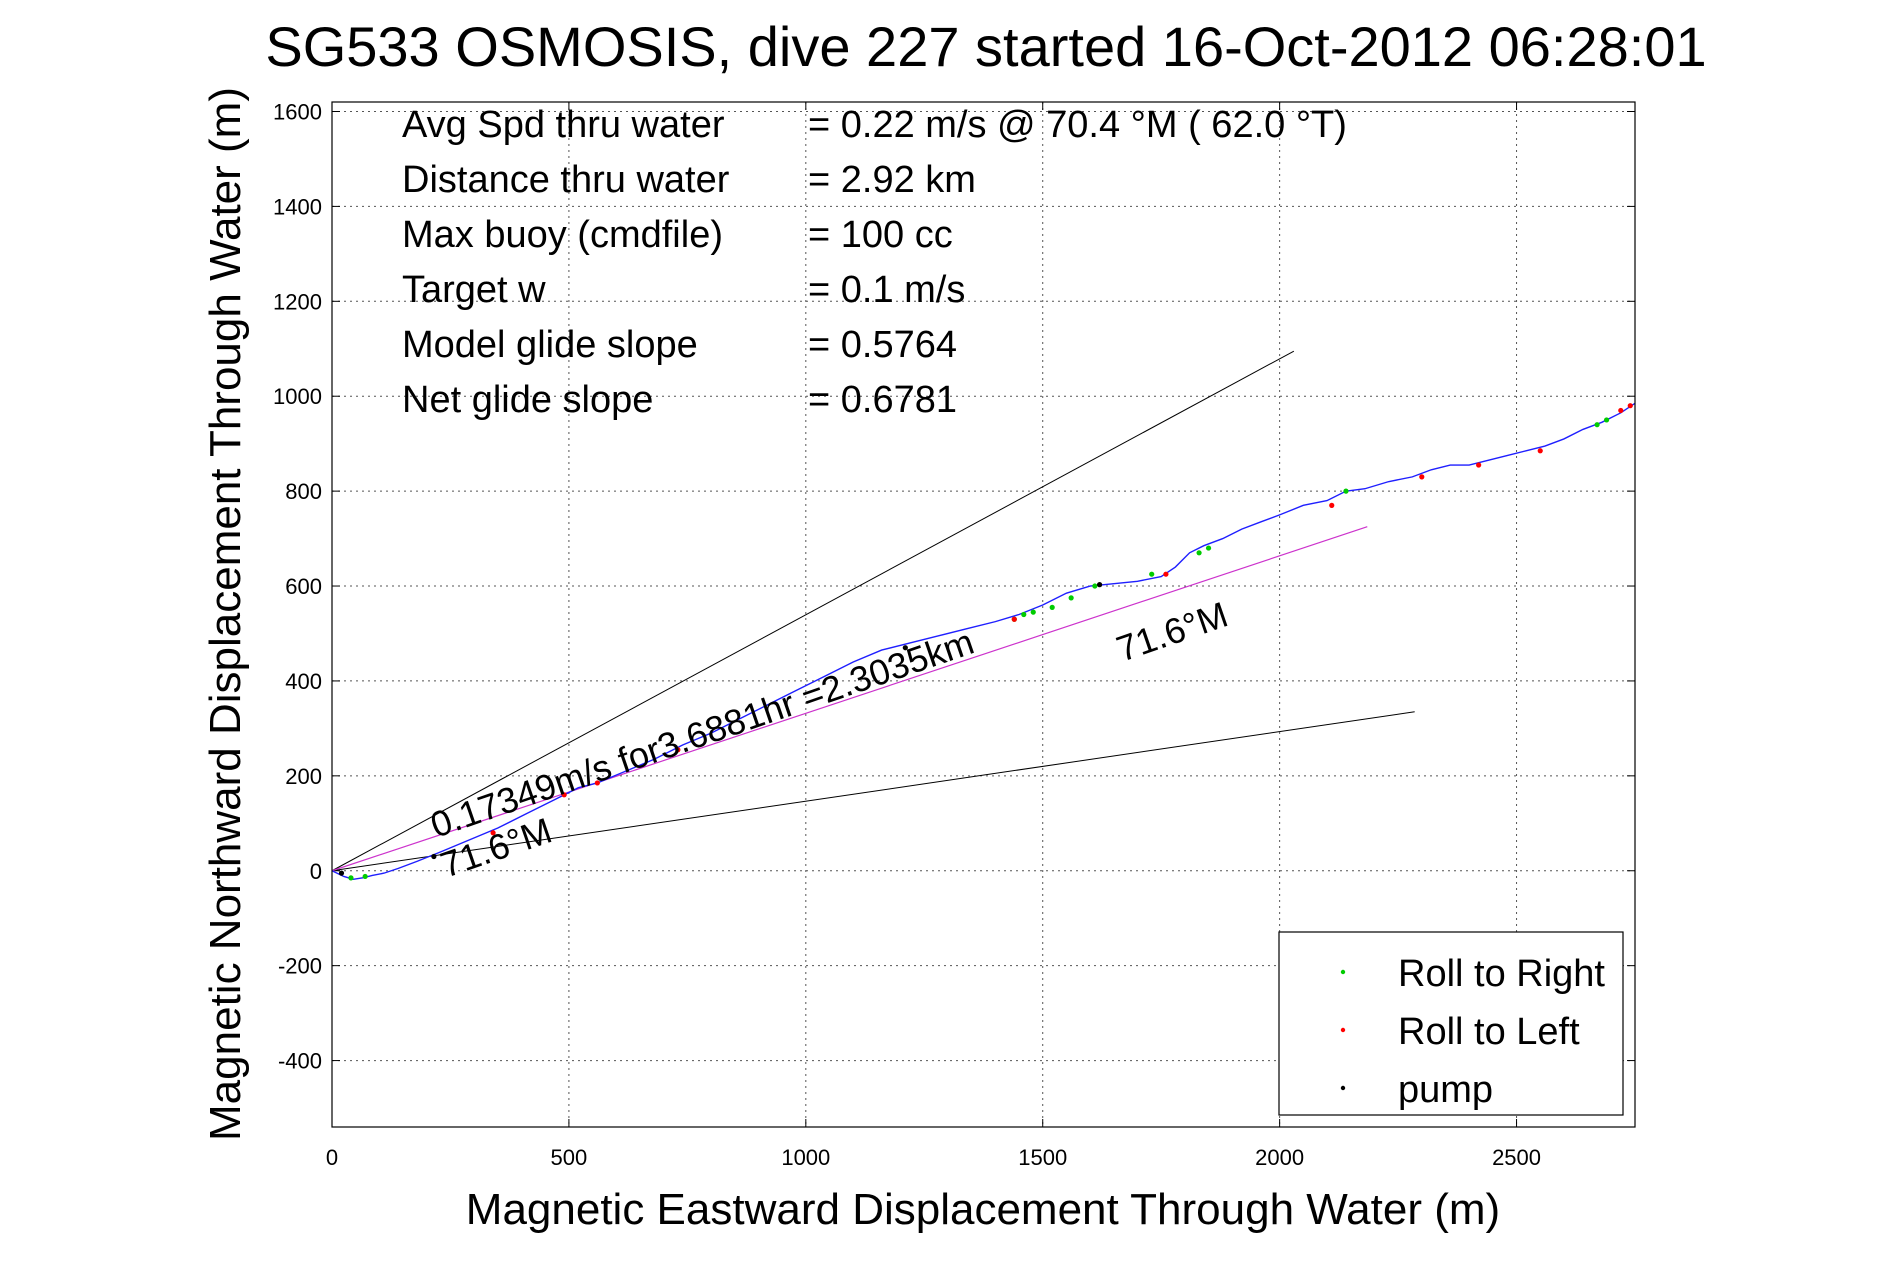 This screenshot has width=1891, height=1262. I want to click on y-tick-label: 200, so click(303, 776).